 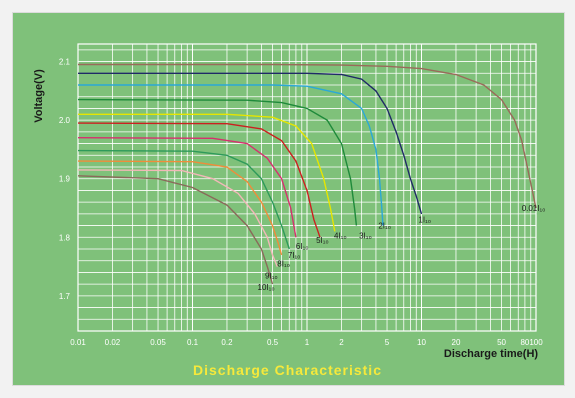 What do you see at coordinates (266, 287) in the screenshot?
I see `series-label-10: 10I₁₀` at bounding box center [266, 287].